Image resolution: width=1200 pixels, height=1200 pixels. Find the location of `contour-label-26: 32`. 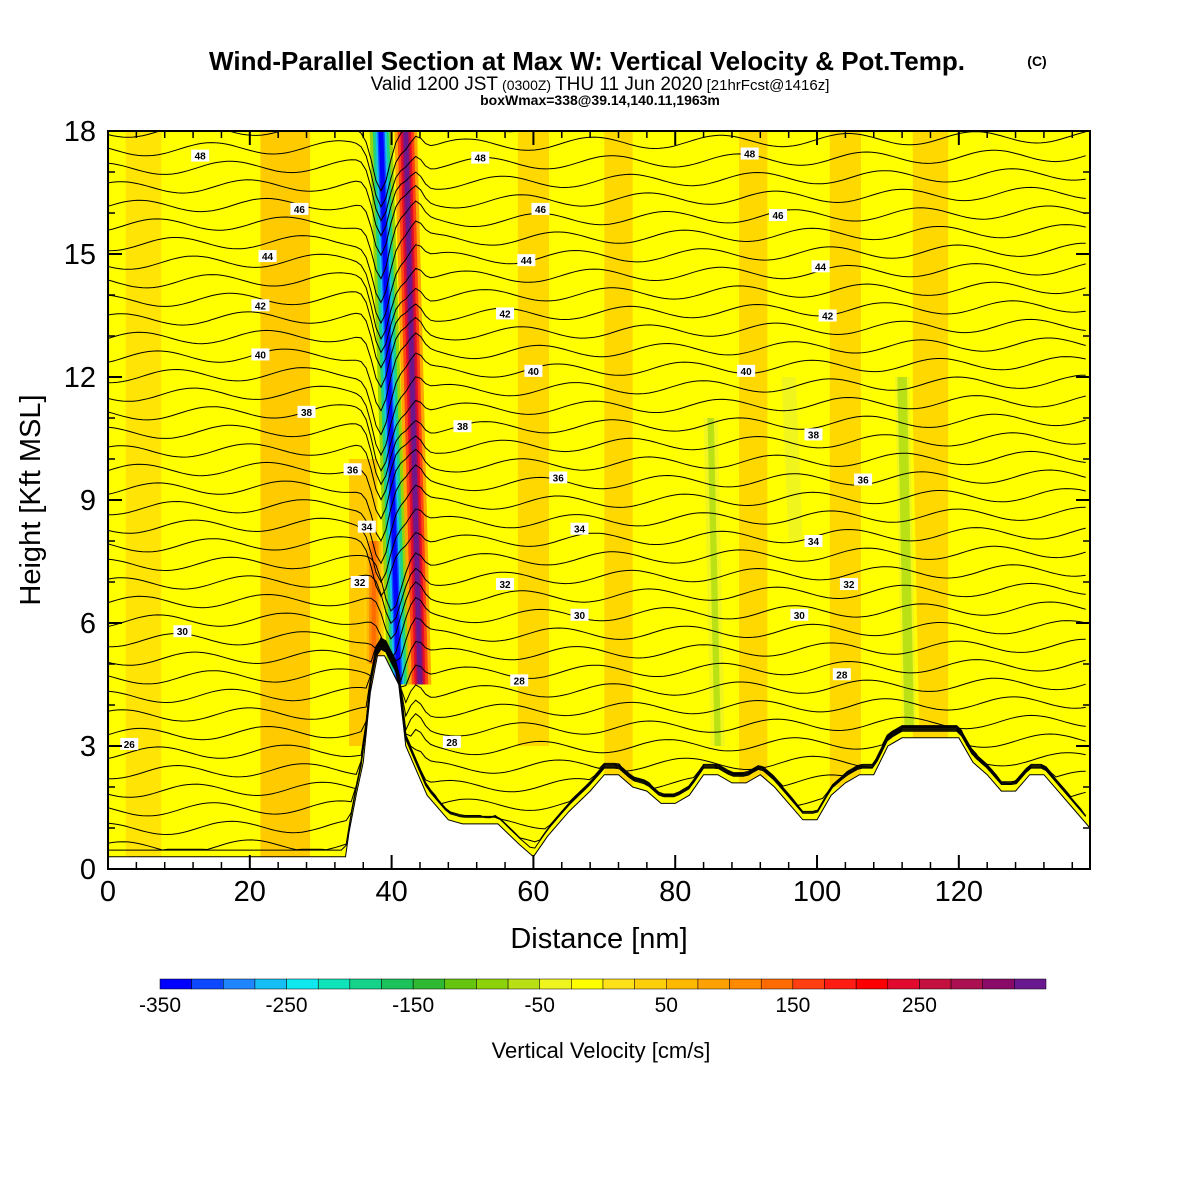

contour-label-26: 32 is located at coordinates (848, 584).